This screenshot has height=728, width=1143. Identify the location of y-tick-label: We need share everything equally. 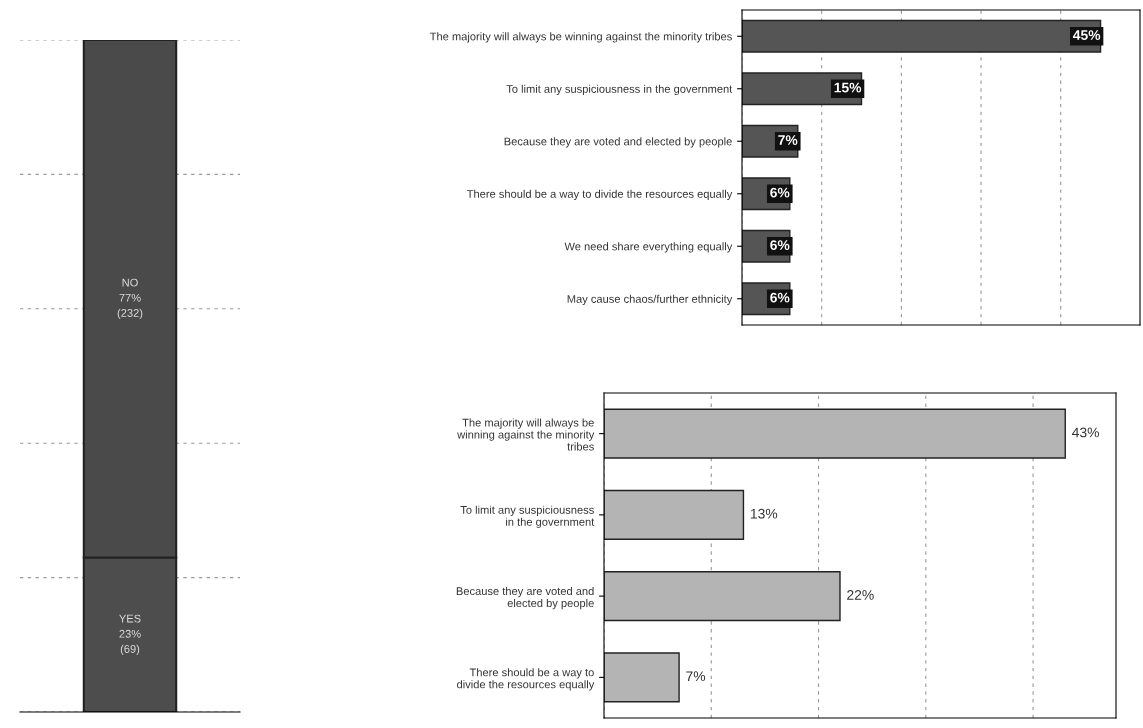
(648, 247).